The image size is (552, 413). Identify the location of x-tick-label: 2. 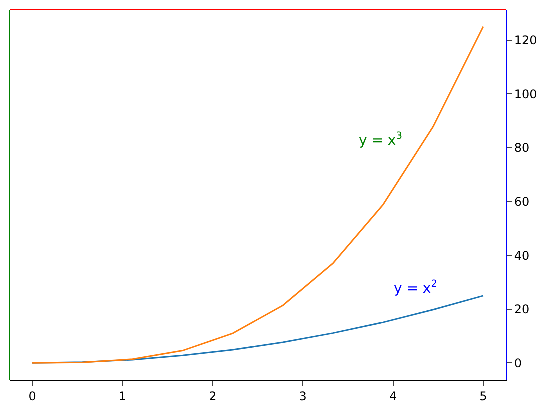
(213, 396).